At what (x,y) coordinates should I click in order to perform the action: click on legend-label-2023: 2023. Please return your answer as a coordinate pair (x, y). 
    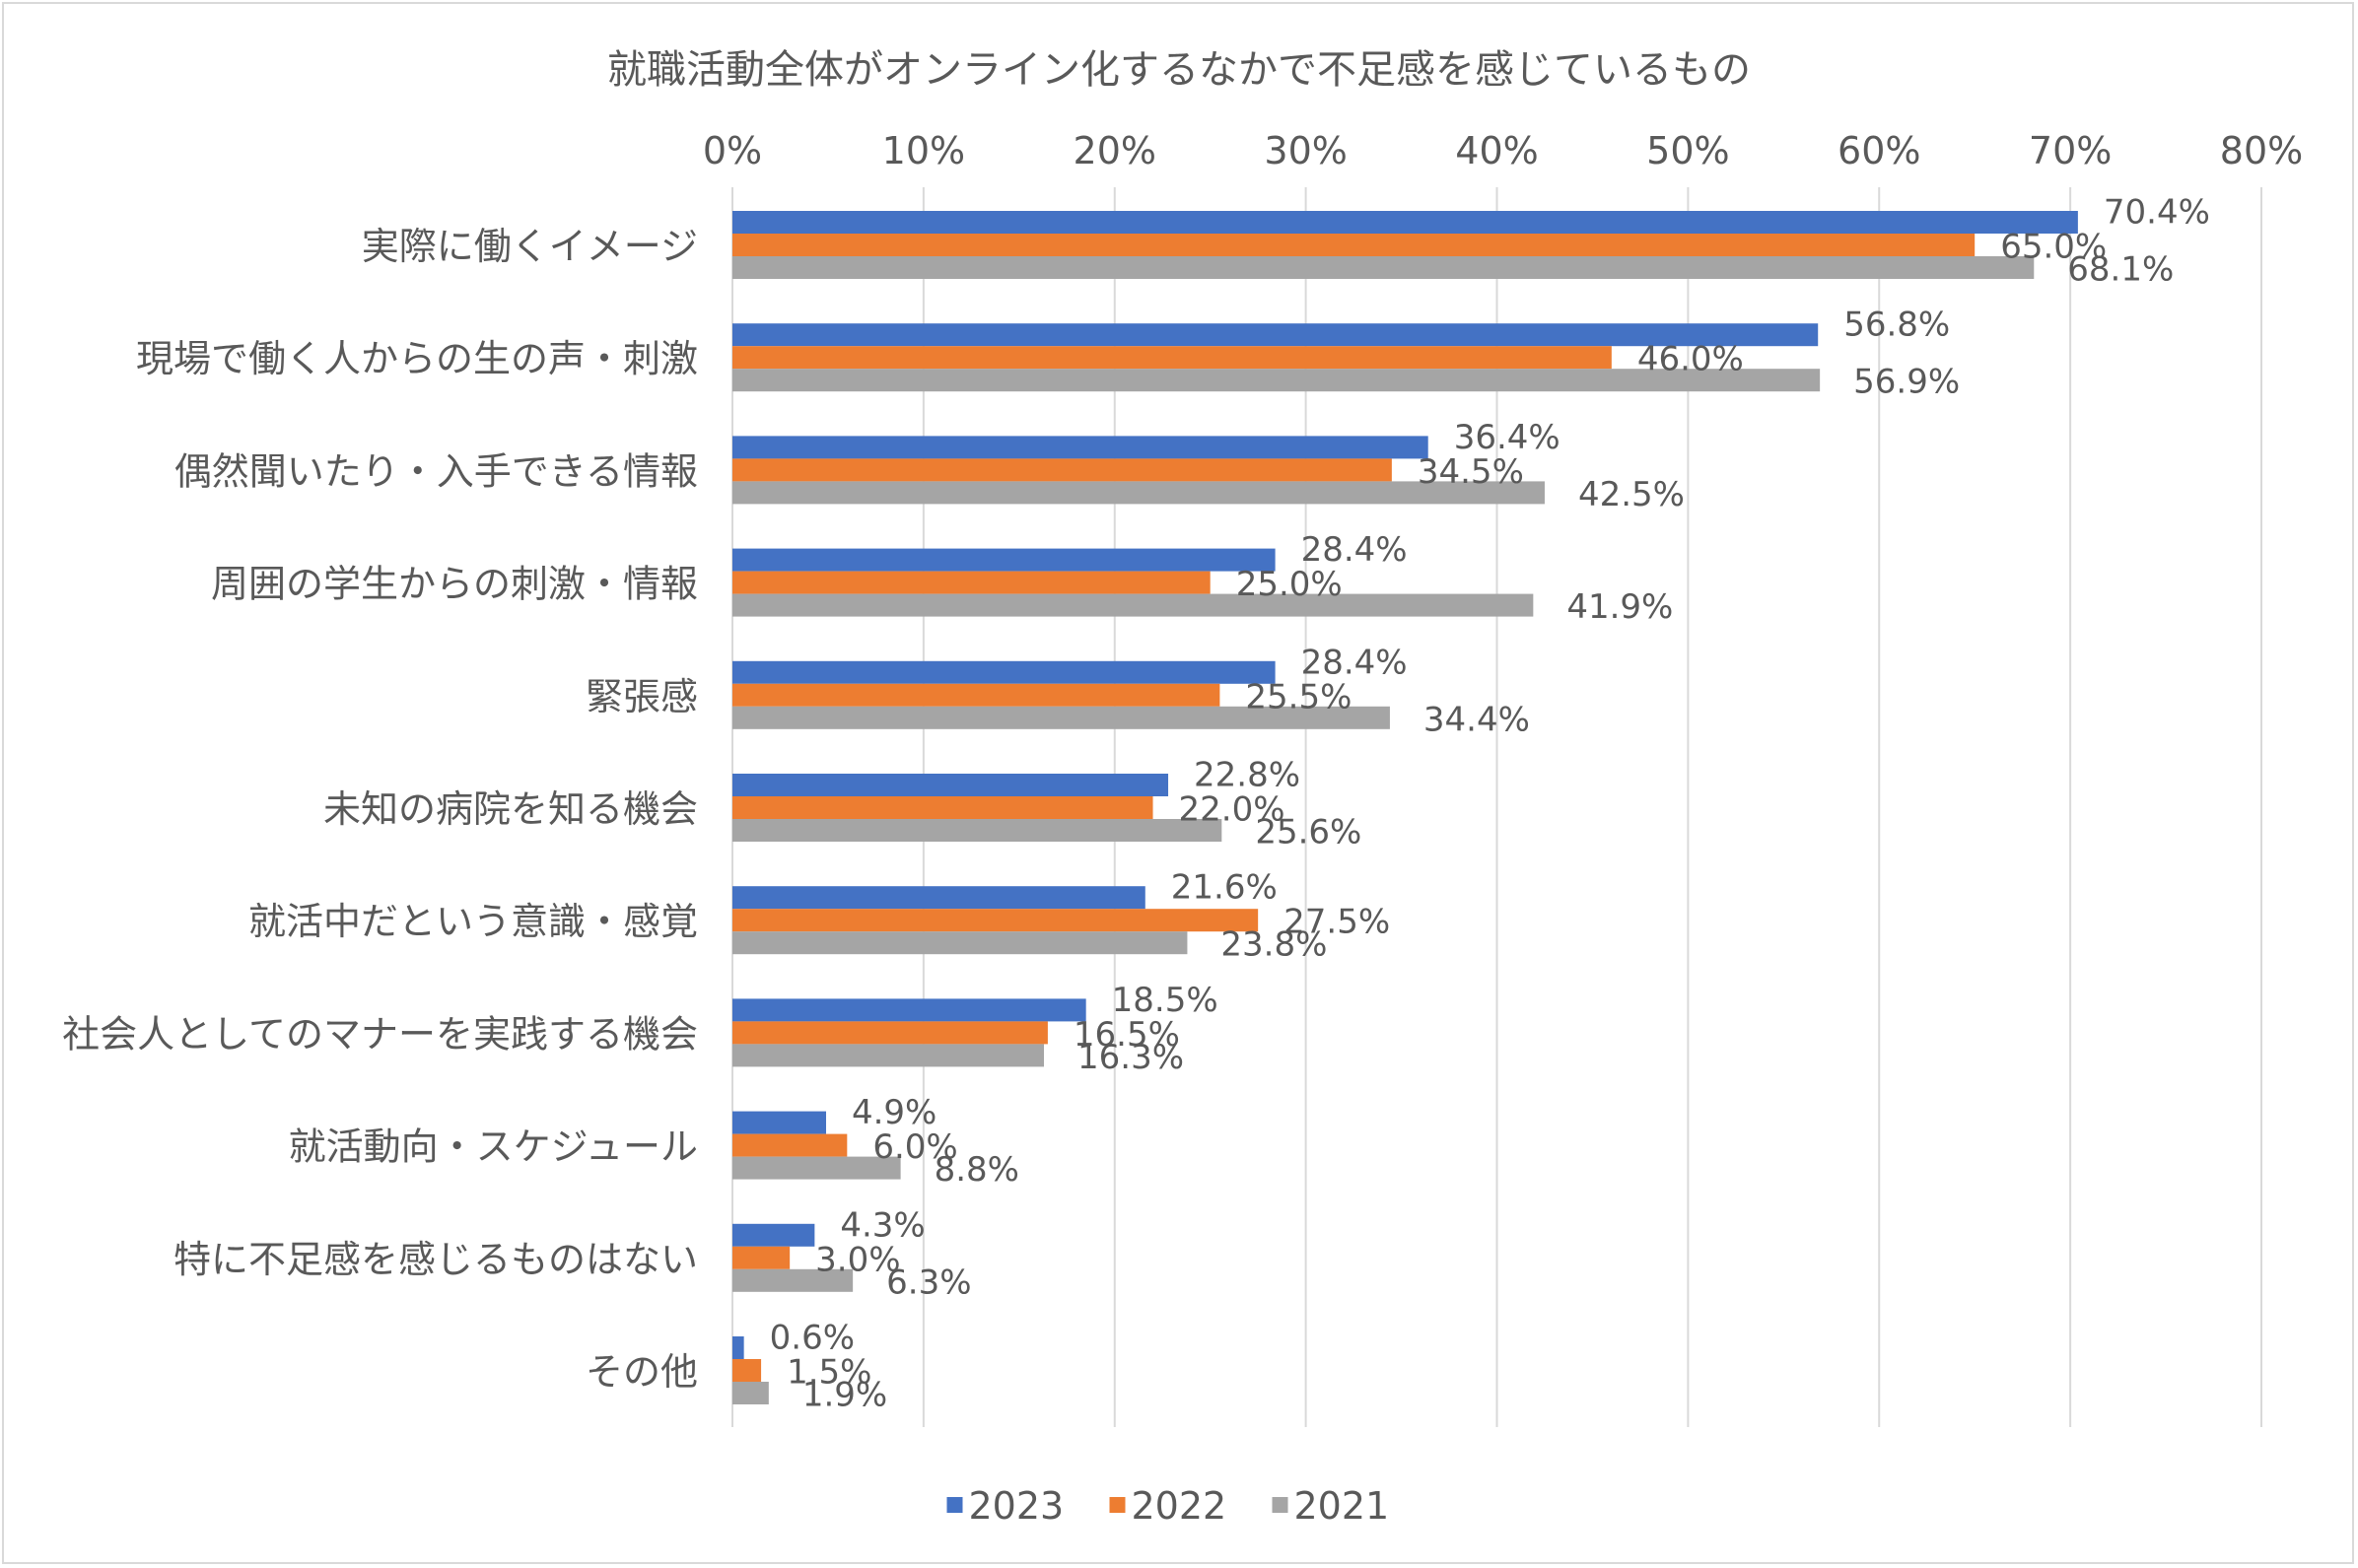
    Looking at the image, I should click on (1017, 1506).